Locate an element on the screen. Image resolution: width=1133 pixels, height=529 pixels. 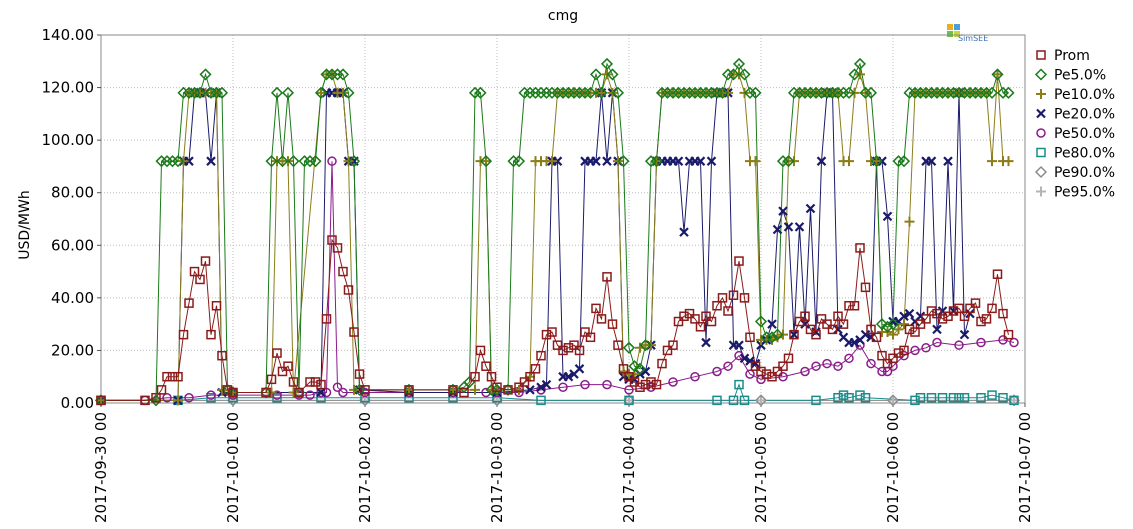
legend-label-pe50-0: Pe50.0% is located at coordinates (1084, 134).